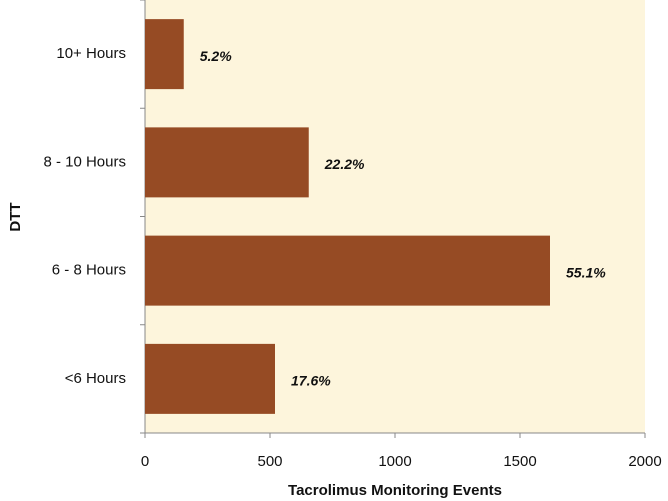  I want to click on value-label: 17.6%, so click(311, 381).